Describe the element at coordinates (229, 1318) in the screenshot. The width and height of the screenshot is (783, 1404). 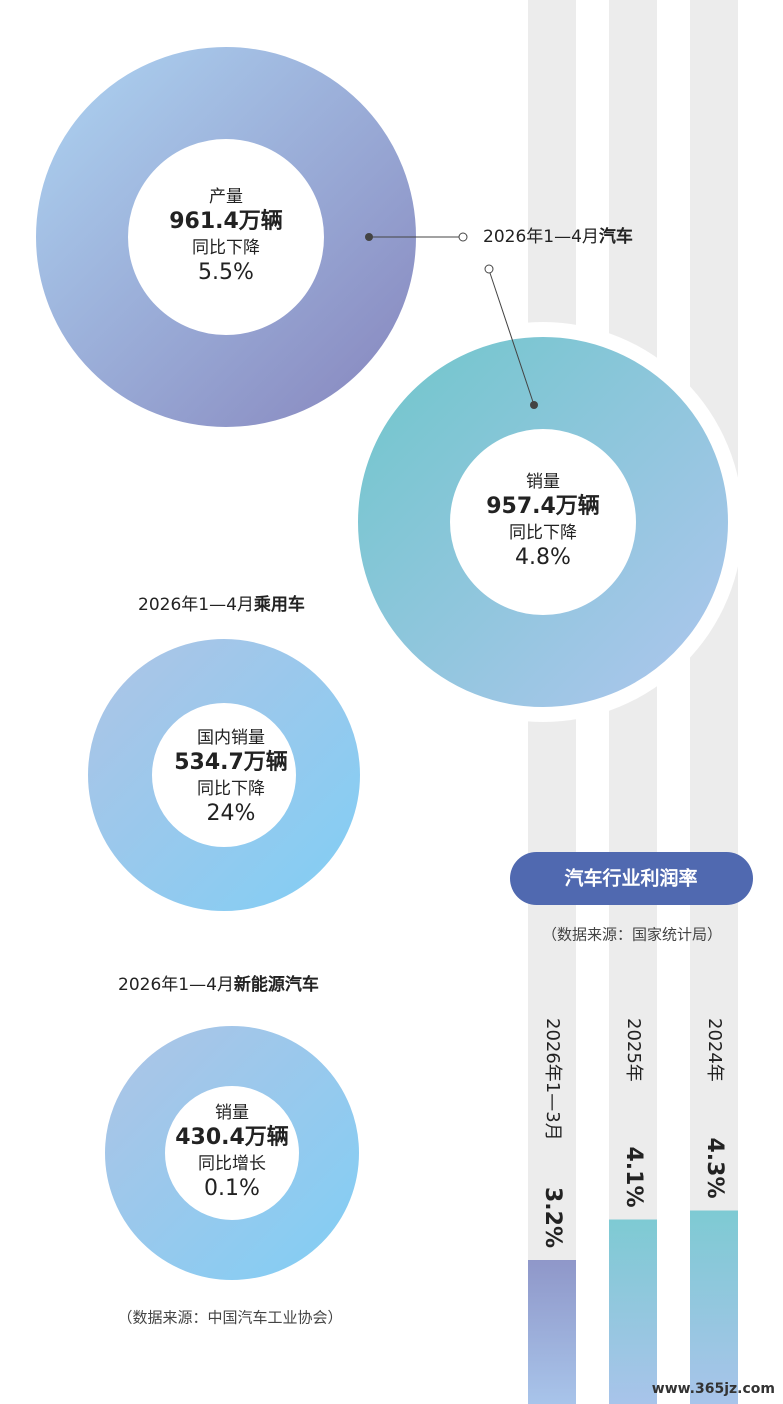
I see `source: （数据来源：中国汽车工业协会）` at that location.